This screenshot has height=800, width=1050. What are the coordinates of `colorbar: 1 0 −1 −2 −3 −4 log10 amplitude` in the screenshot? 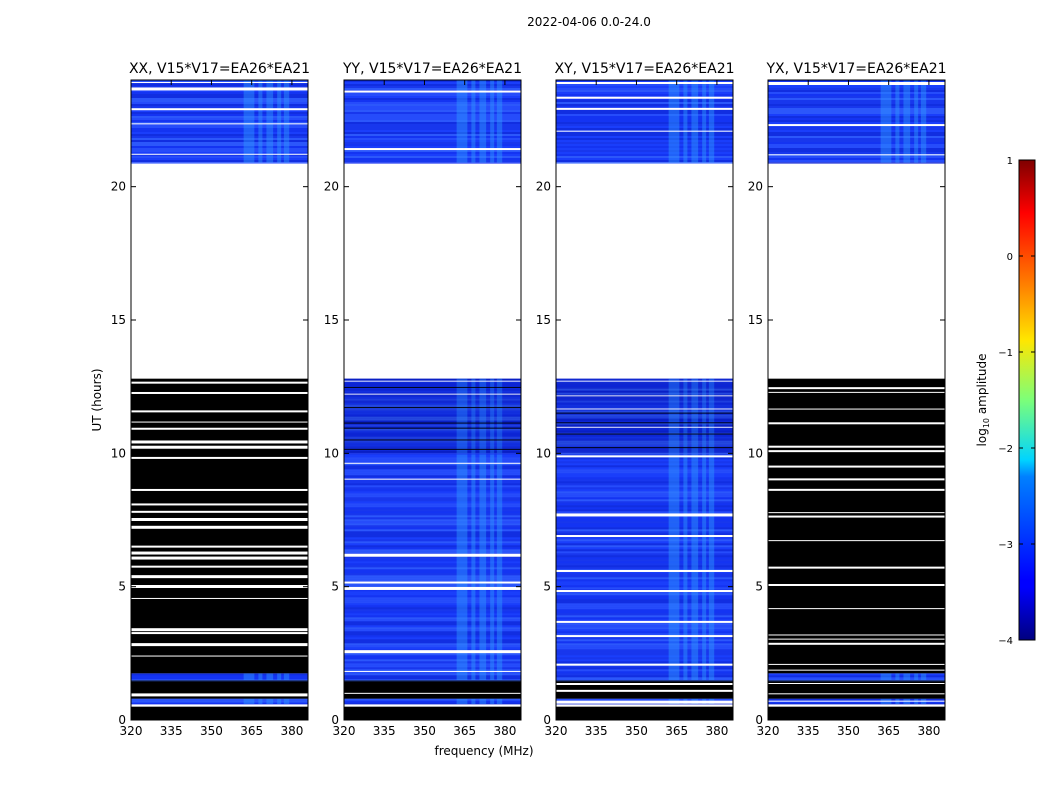 It's located at (1005, 401).